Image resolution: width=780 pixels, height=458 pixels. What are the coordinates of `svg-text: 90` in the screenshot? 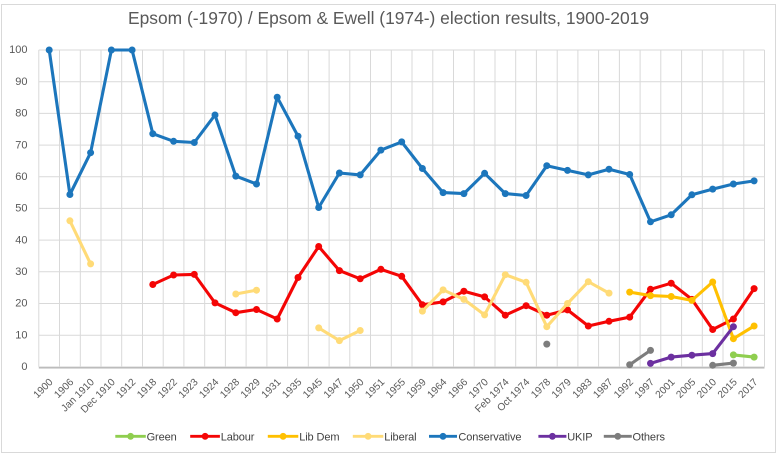 It's located at (21, 82).